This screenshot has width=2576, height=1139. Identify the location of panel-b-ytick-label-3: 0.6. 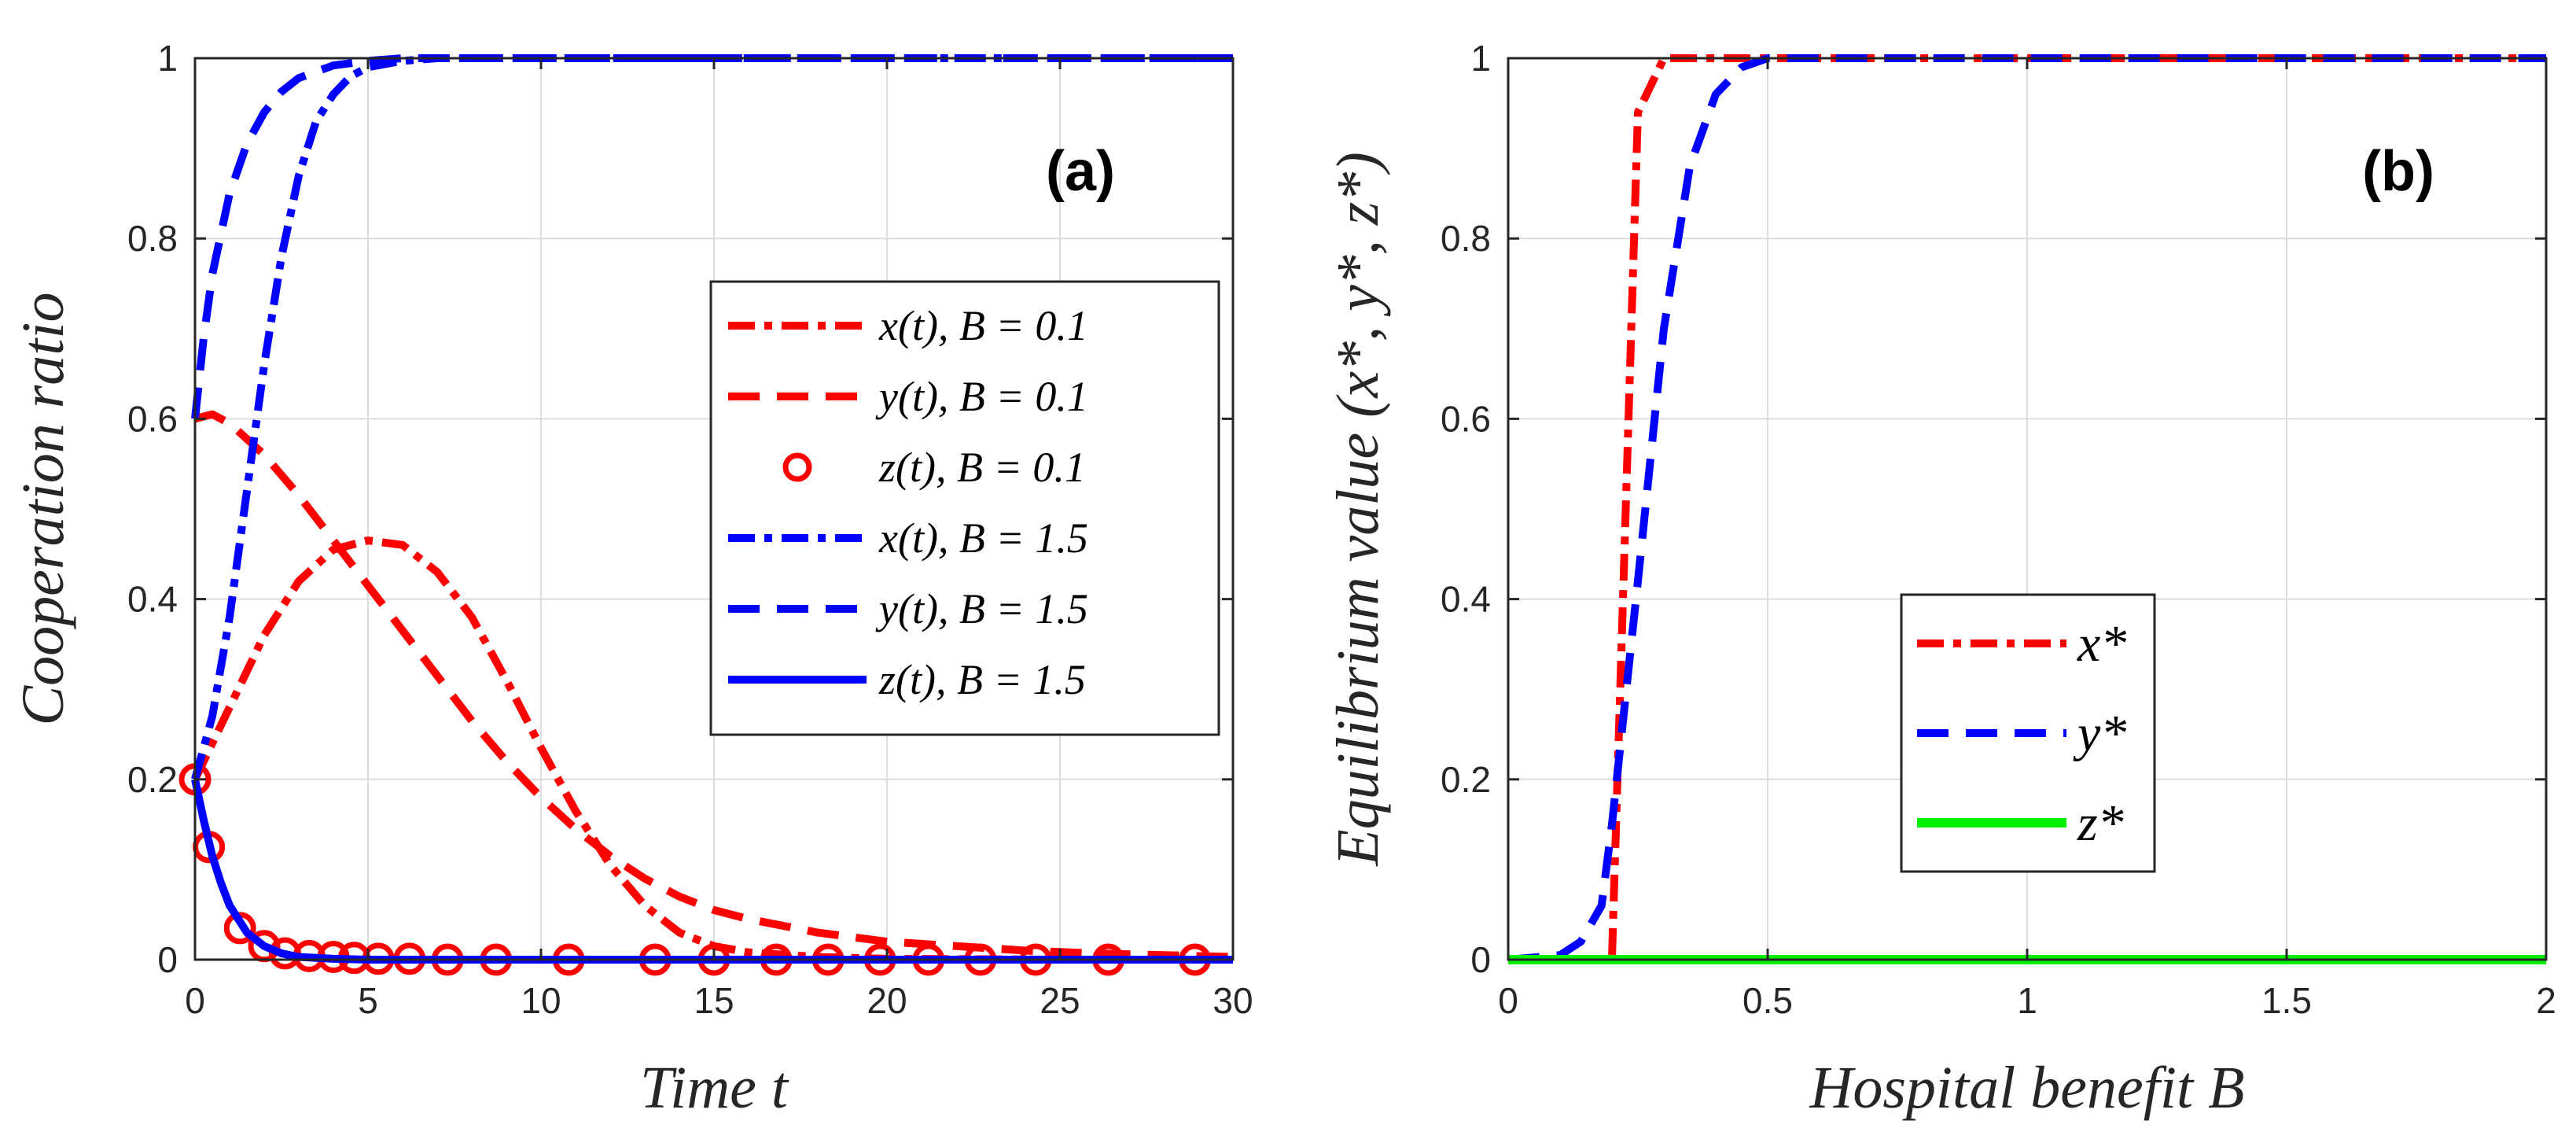
(1466, 418).